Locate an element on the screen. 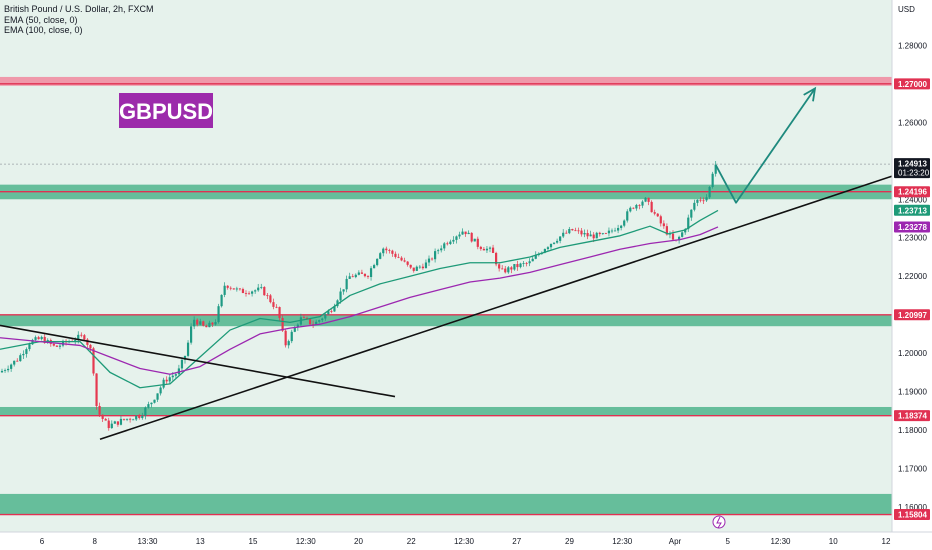  price-label-text: 1.23713 is located at coordinates (912, 210).